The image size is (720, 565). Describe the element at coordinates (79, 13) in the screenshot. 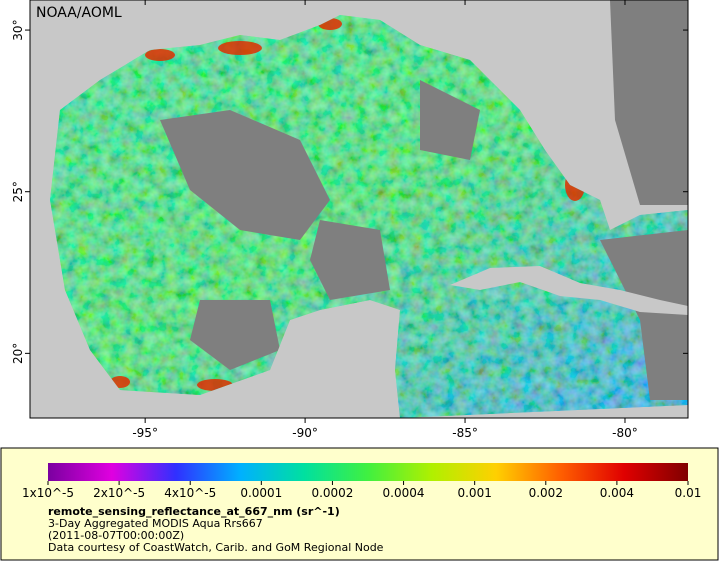

I see `watermark: NOAA/AOML` at that location.